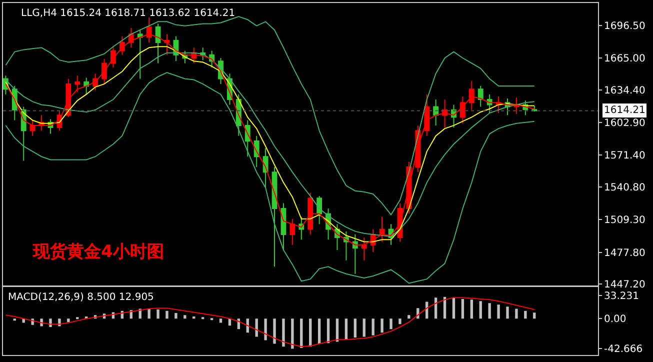  Describe the element at coordinates (625, 253) in the screenshot. I see `y-tick-label: 1477.80` at that location.